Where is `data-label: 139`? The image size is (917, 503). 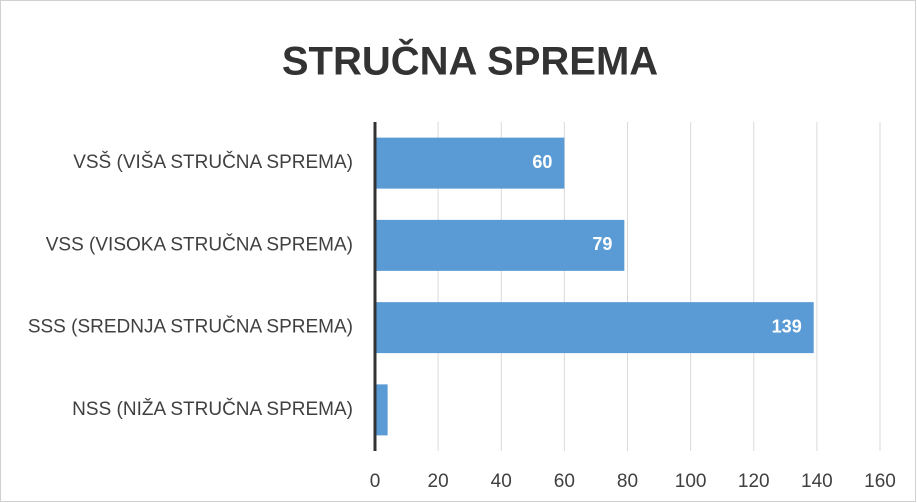 data-label: 139 is located at coordinates (787, 326).